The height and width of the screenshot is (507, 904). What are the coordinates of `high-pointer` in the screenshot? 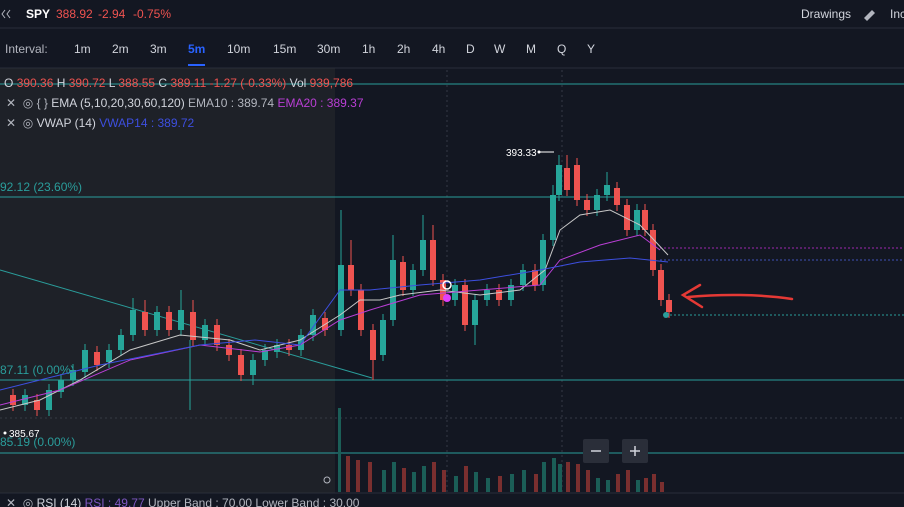 It's located at (539, 152).